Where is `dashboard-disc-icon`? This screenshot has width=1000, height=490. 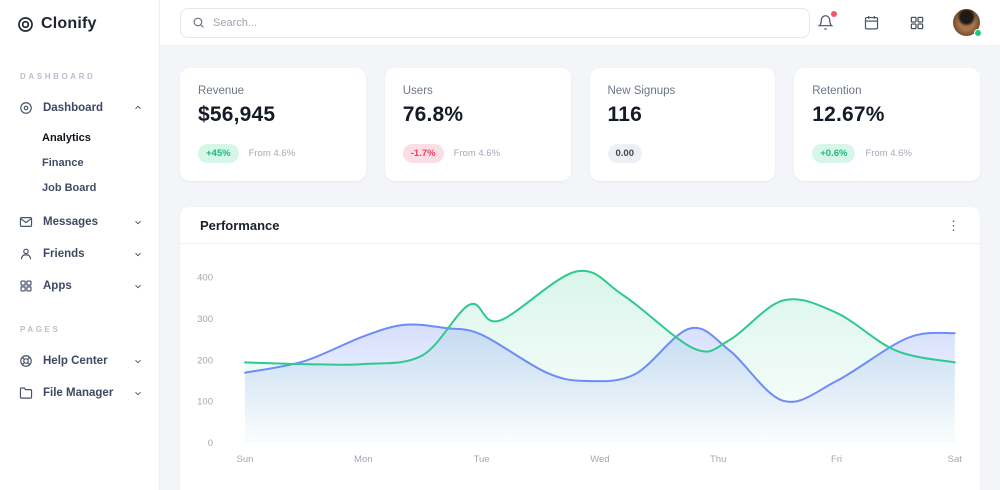
dashboard-disc-icon is located at coordinates (26, 108).